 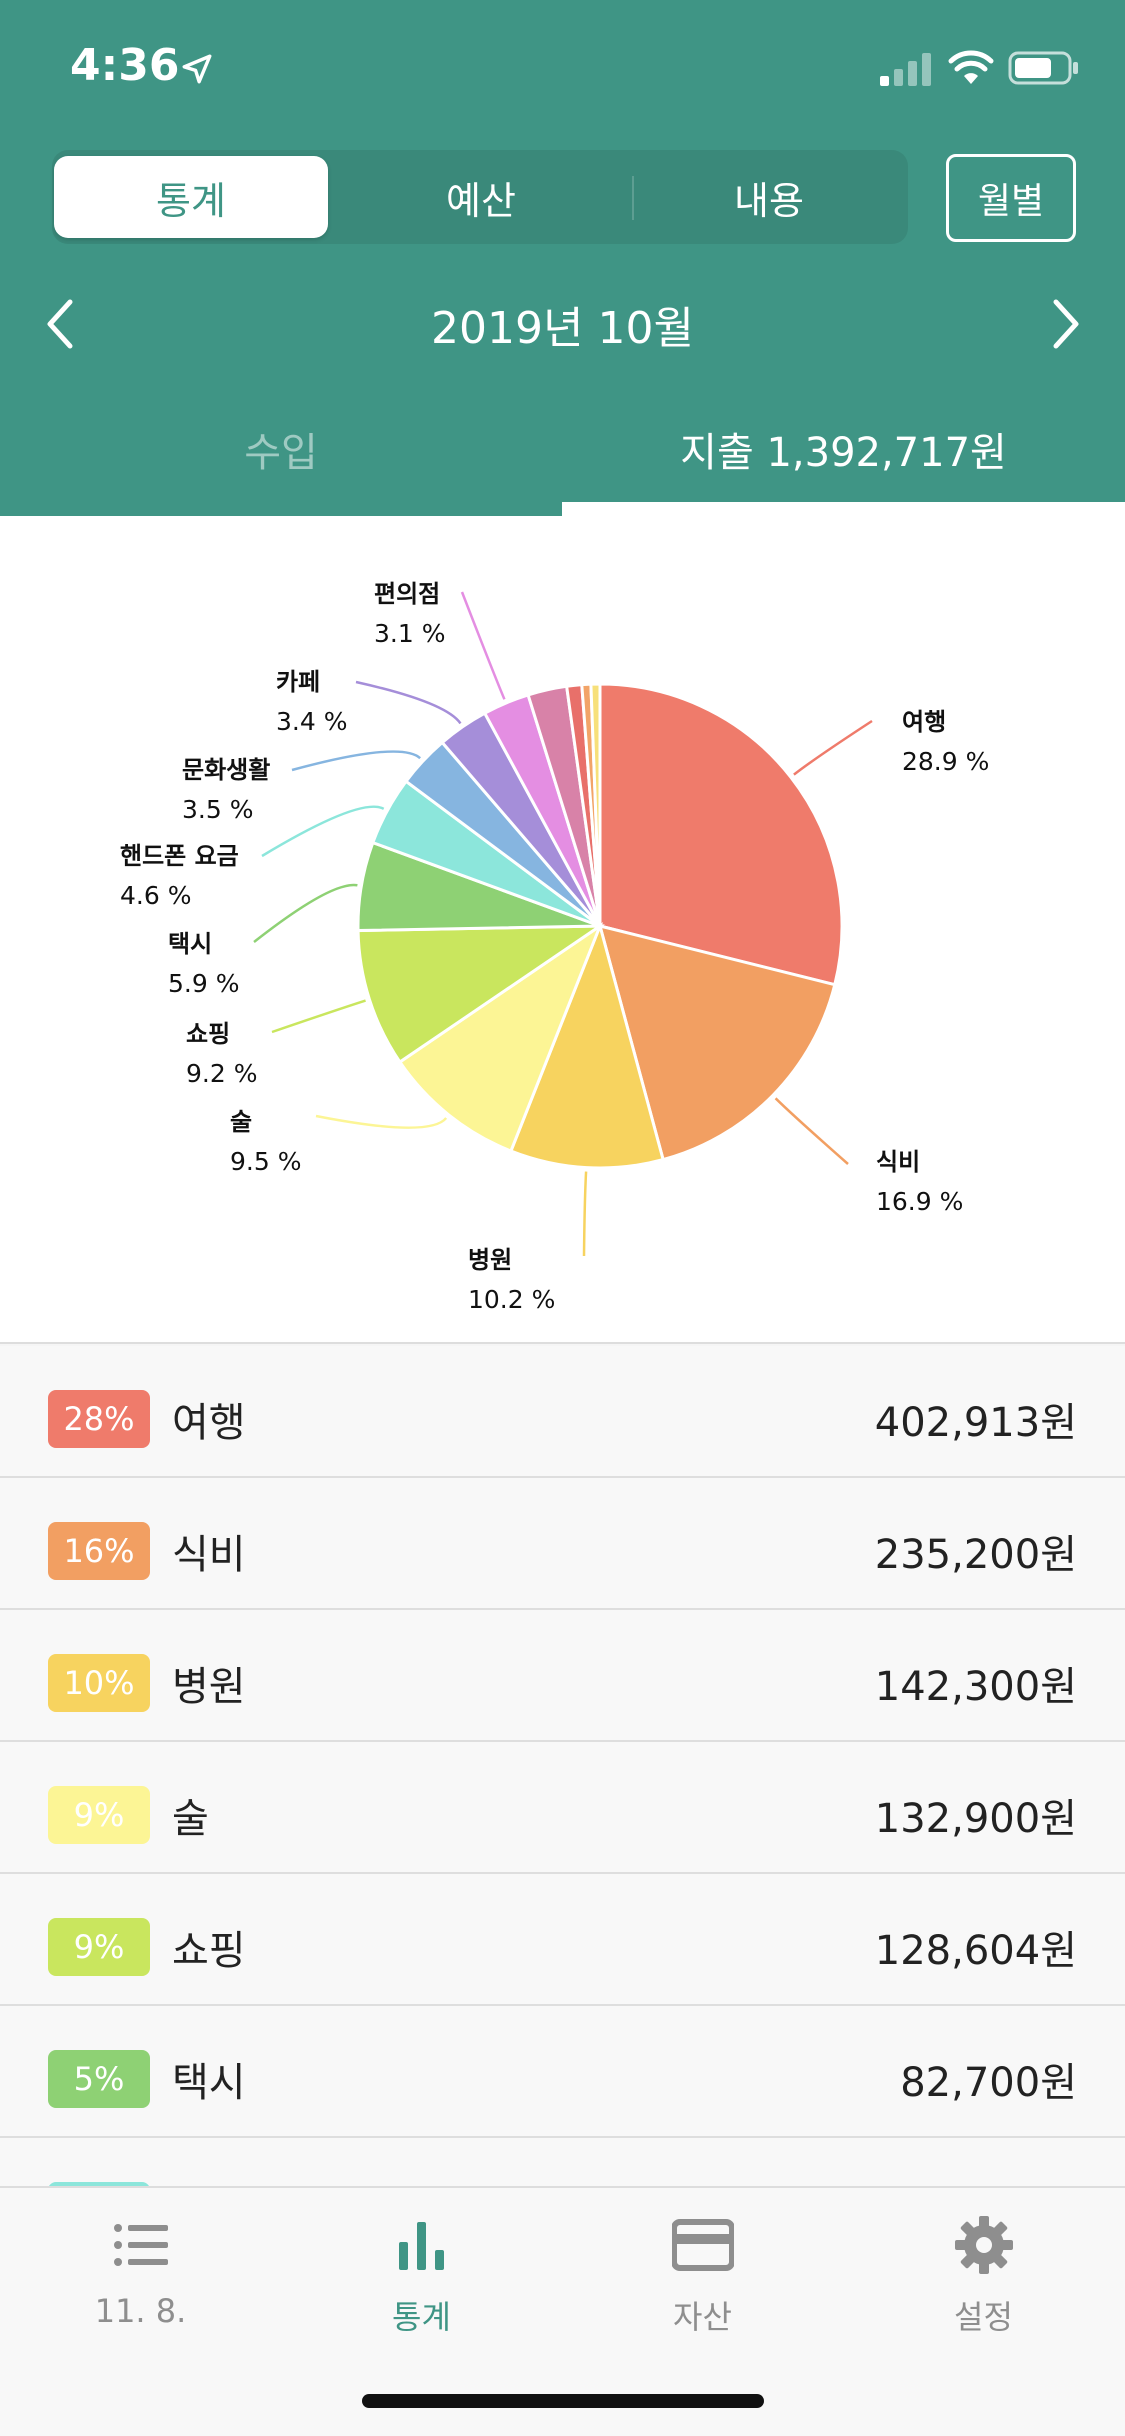 I want to click on tabbar-label: 11. 8., so click(x=140, y=2311).